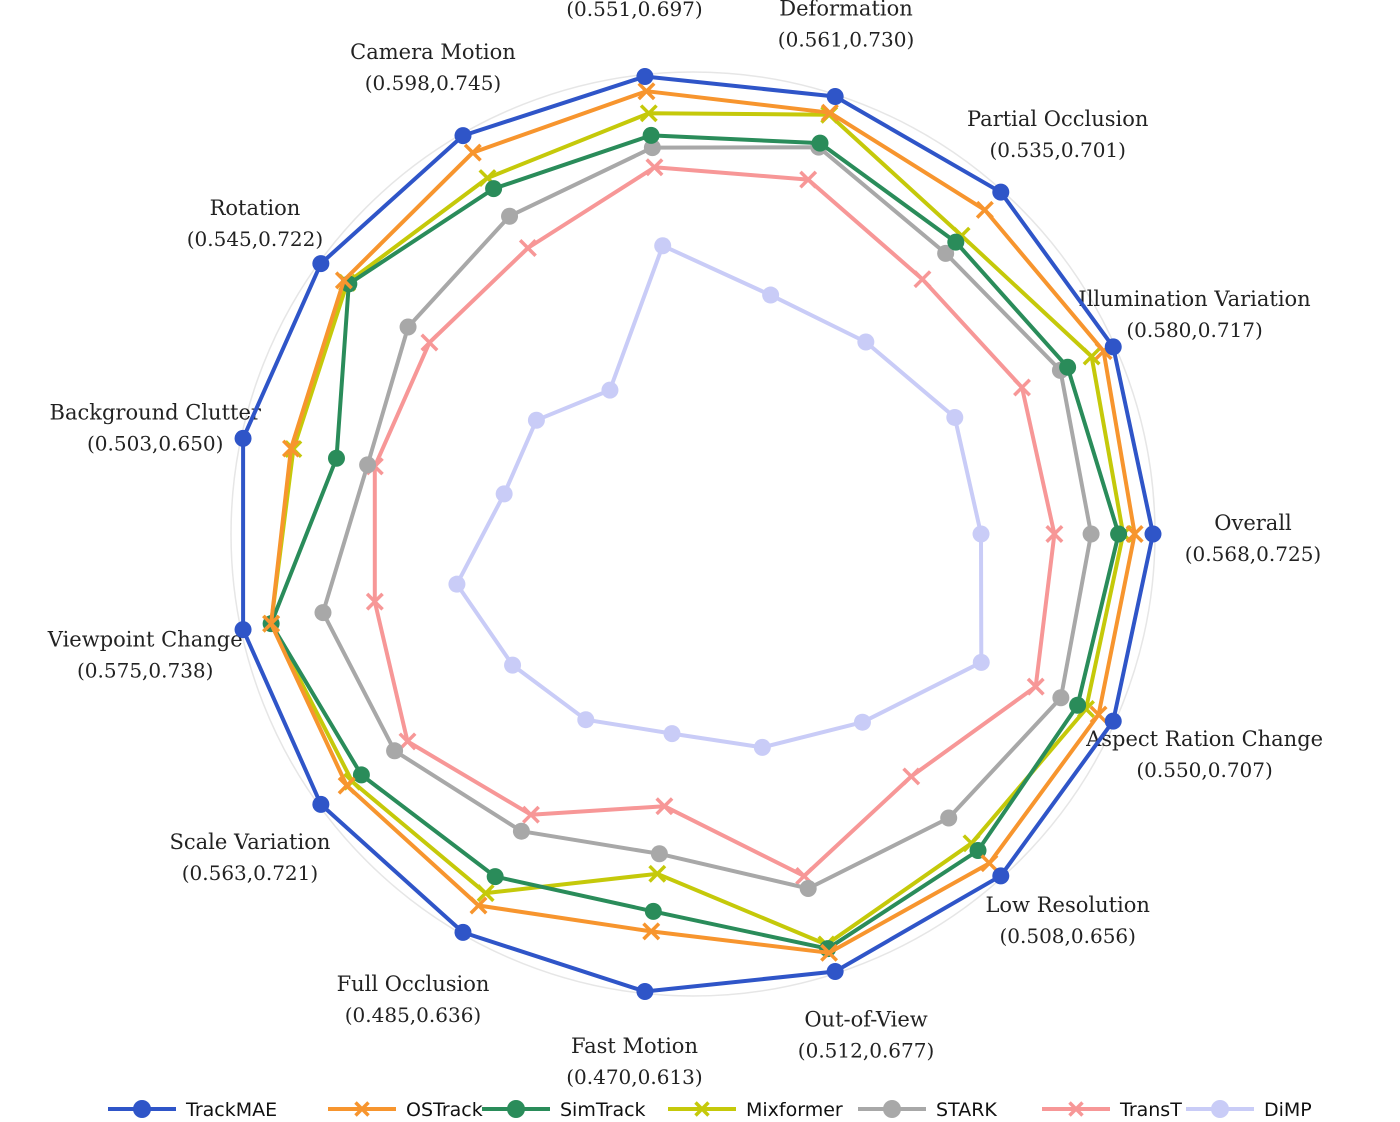 Image resolution: width=1400 pixels, height=1122 pixels. Describe the element at coordinates (413, 1015) in the screenshot. I see `axis-range: (0.485,0.636)` at that location.